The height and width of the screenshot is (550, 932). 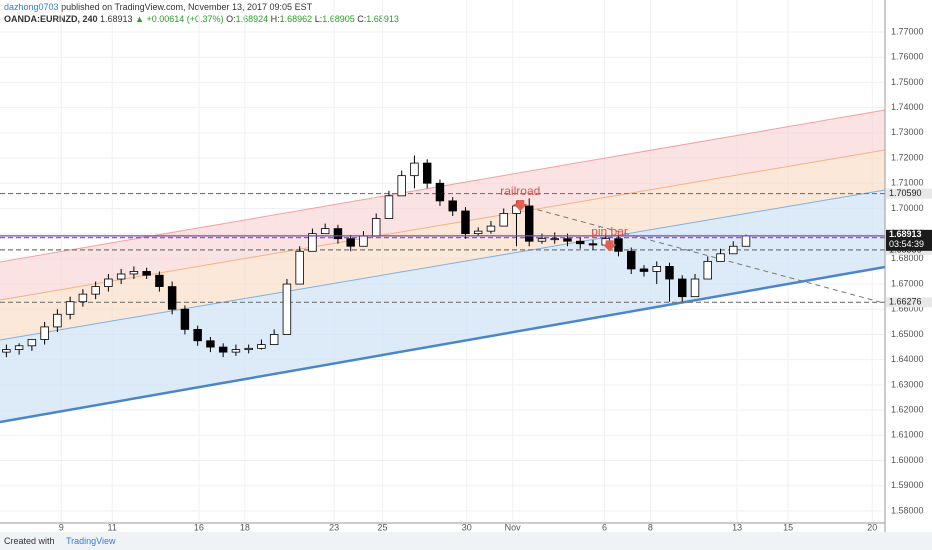 I want to click on y-tick-label: 1.64000, so click(x=907, y=359).